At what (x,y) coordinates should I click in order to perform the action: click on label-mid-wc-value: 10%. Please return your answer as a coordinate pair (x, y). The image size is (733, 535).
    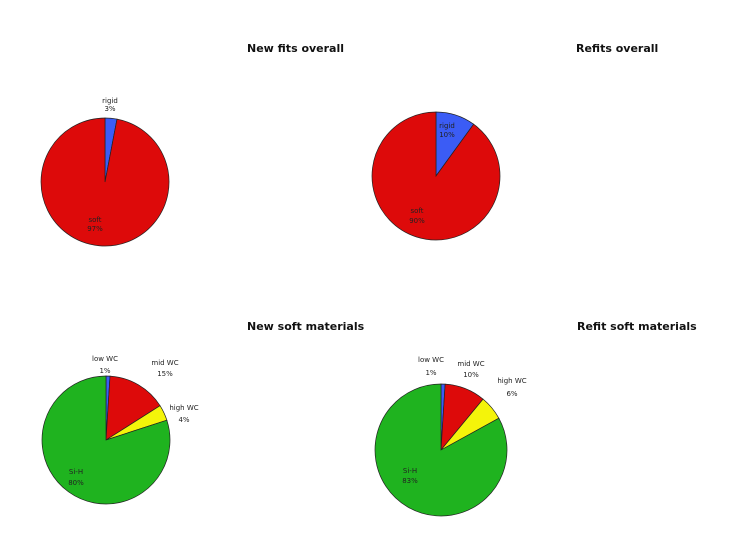
    Looking at the image, I should click on (471, 375).